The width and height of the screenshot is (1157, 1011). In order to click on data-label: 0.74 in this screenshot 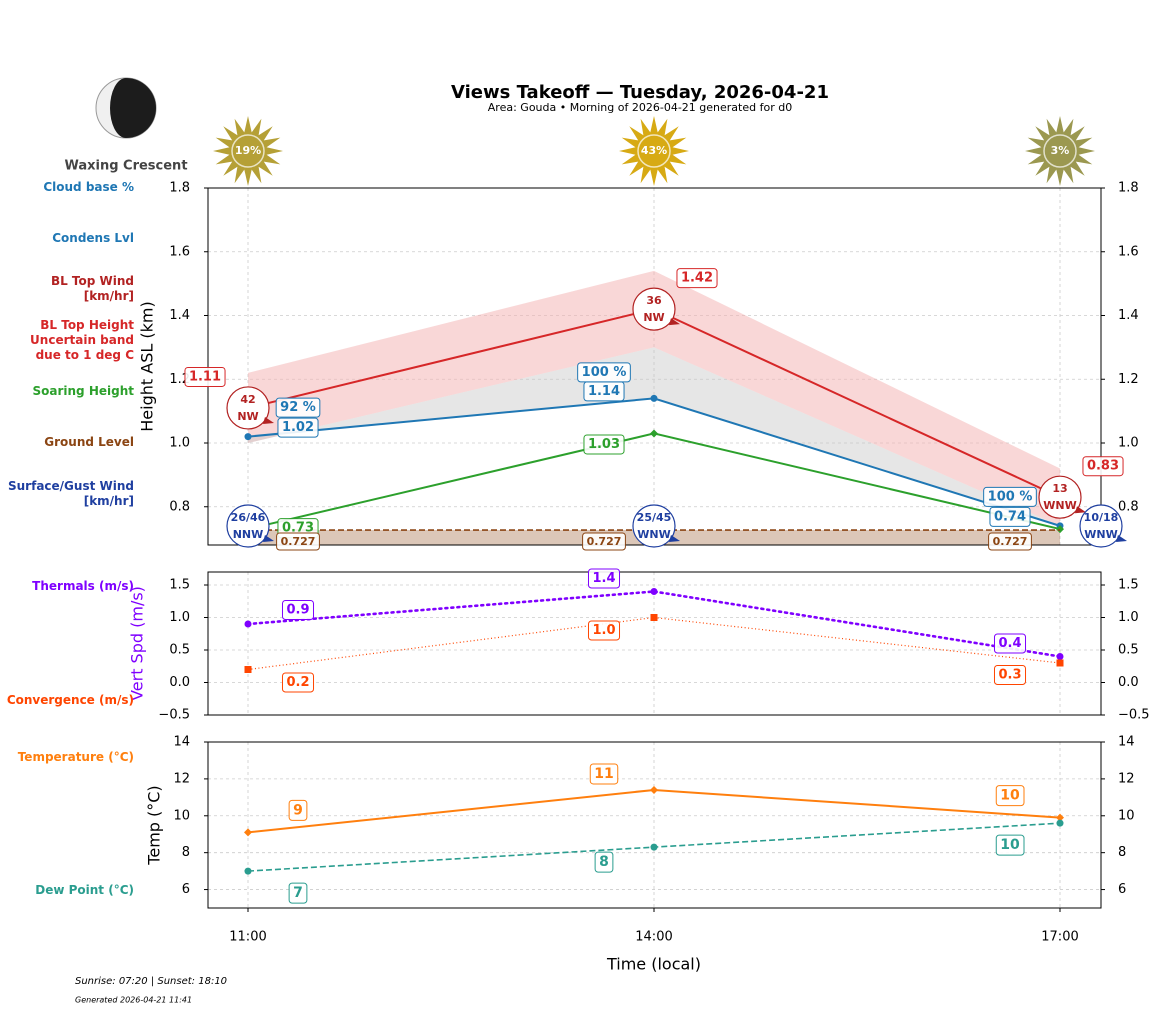, I will do `click(1010, 516)`.